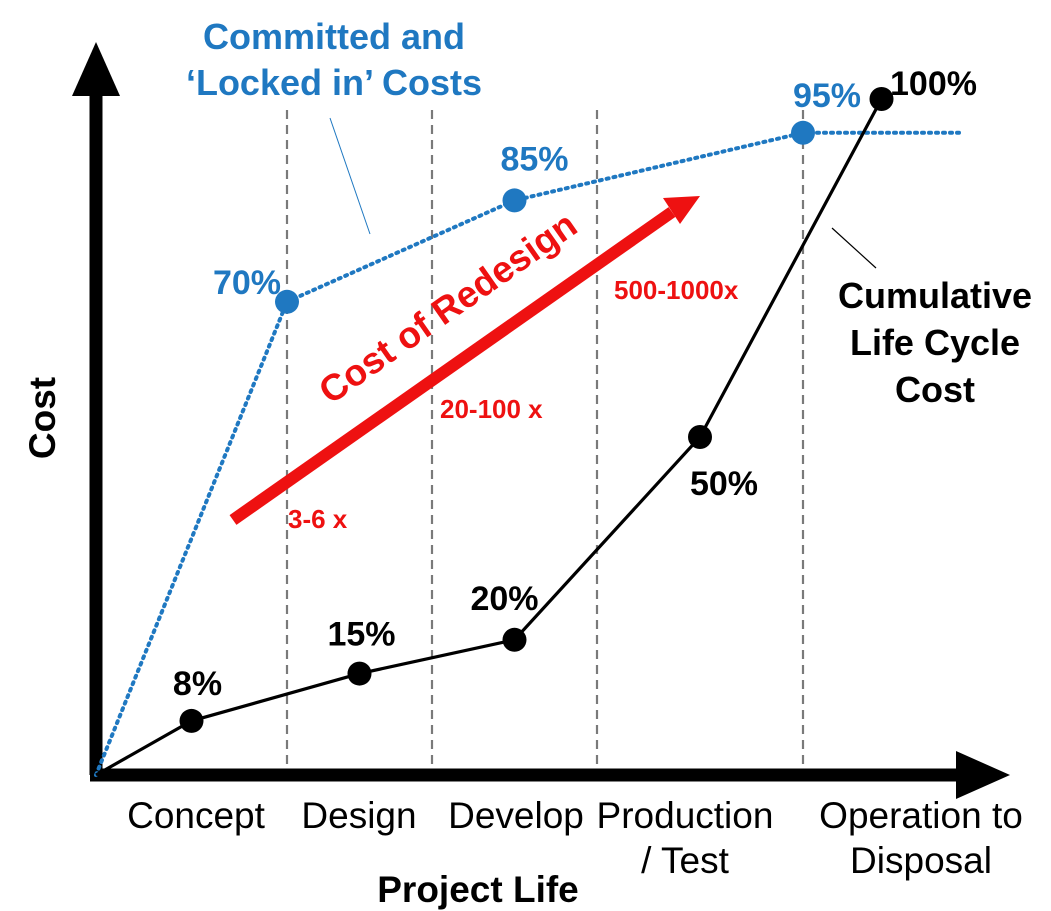 Image resolution: width=1051 pixels, height=911 pixels. What do you see at coordinates (534, 159) in the screenshot?
I see `point-value-label: 85%` at bounding box center [534, 159].